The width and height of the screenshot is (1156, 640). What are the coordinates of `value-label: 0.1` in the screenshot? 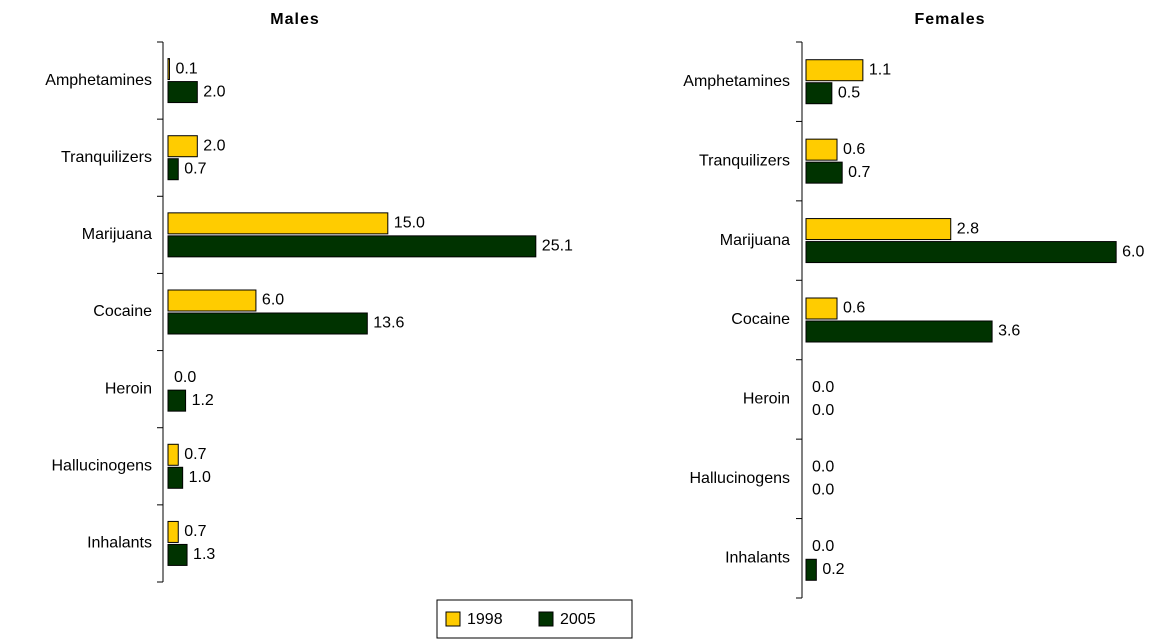 It's located at (186, 68).